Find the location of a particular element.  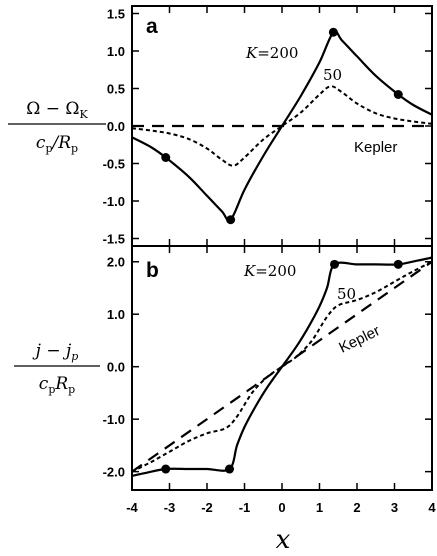

panel-a-k200-label: K=200 is located at coordinates (271, 53).